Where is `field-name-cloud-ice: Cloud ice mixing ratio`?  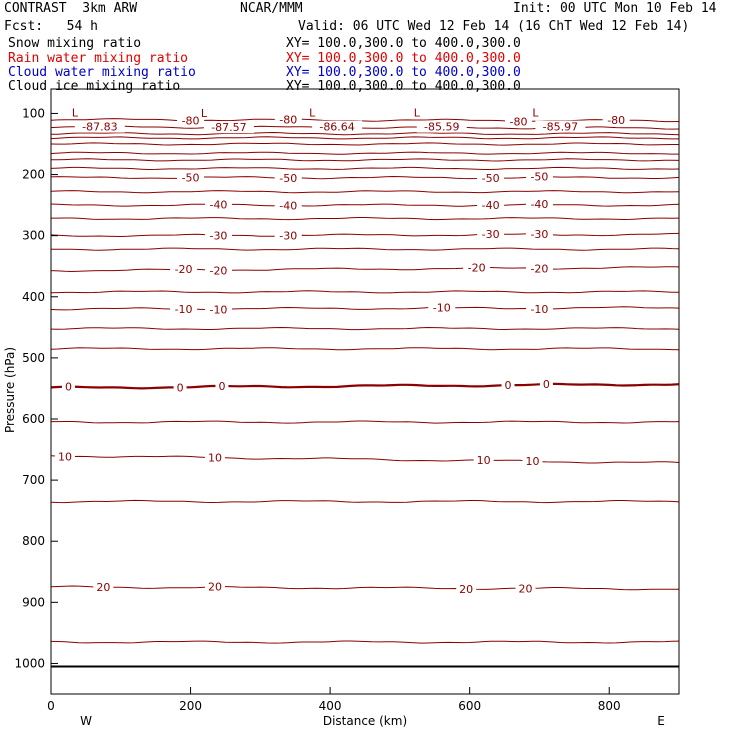
field-name-cloud-ice: Cloud ice mixing ratio is located at coordinates (94, 86).